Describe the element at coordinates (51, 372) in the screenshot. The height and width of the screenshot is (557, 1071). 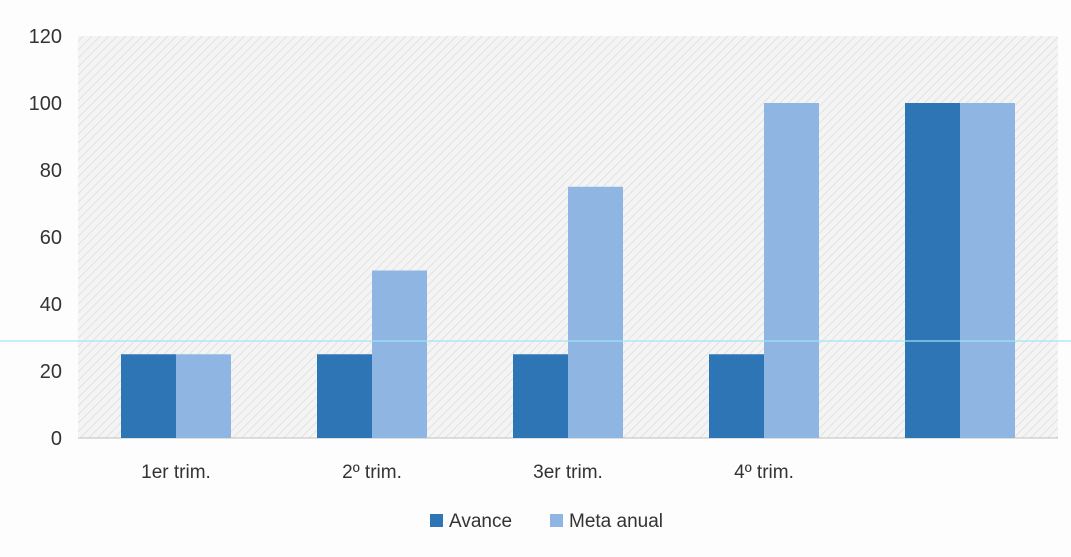
I see `y-tick-label: 20` at that location.